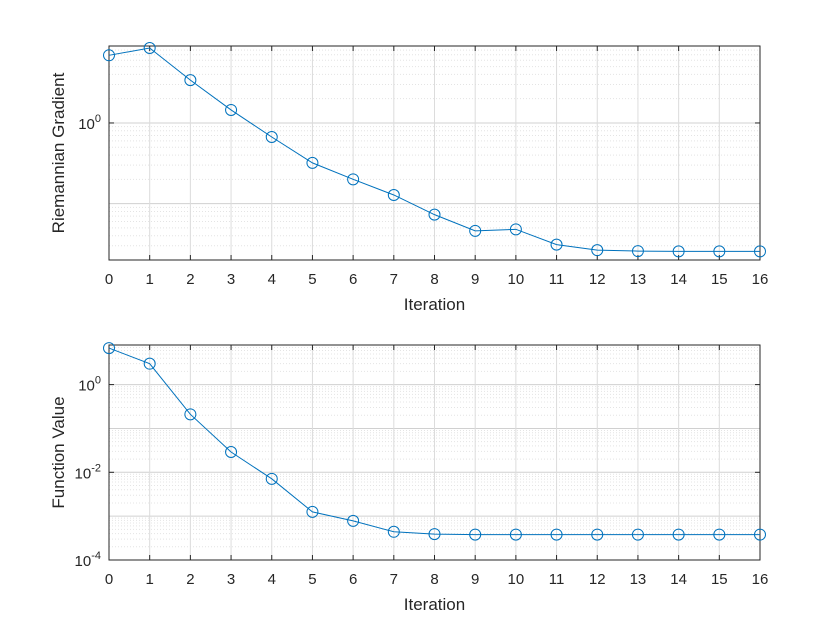 This screenshot has height=630, width=840. Describe the element at coordinates (88, 472) in the screenshot. I see `y-tick-label: 10⁻²` at that location.